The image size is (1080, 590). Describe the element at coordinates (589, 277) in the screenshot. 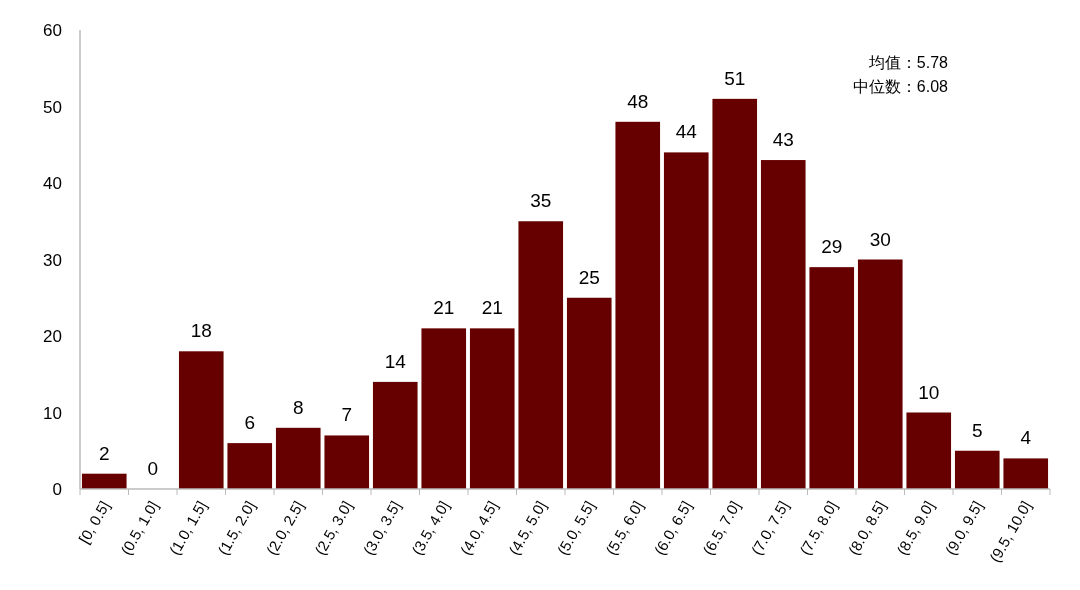

I see `data-label: 25` at that location.